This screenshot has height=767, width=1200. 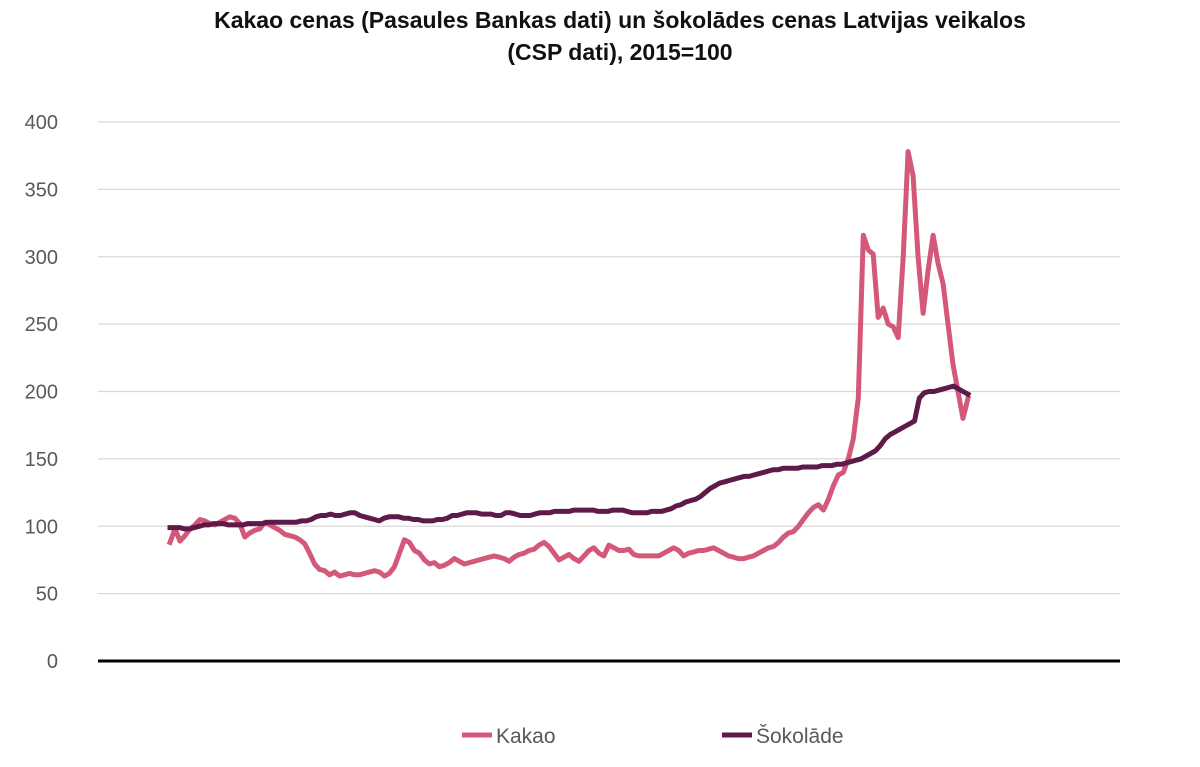 I want to click on legend: Kakao Šokolāde, so click(x=653, y=736).